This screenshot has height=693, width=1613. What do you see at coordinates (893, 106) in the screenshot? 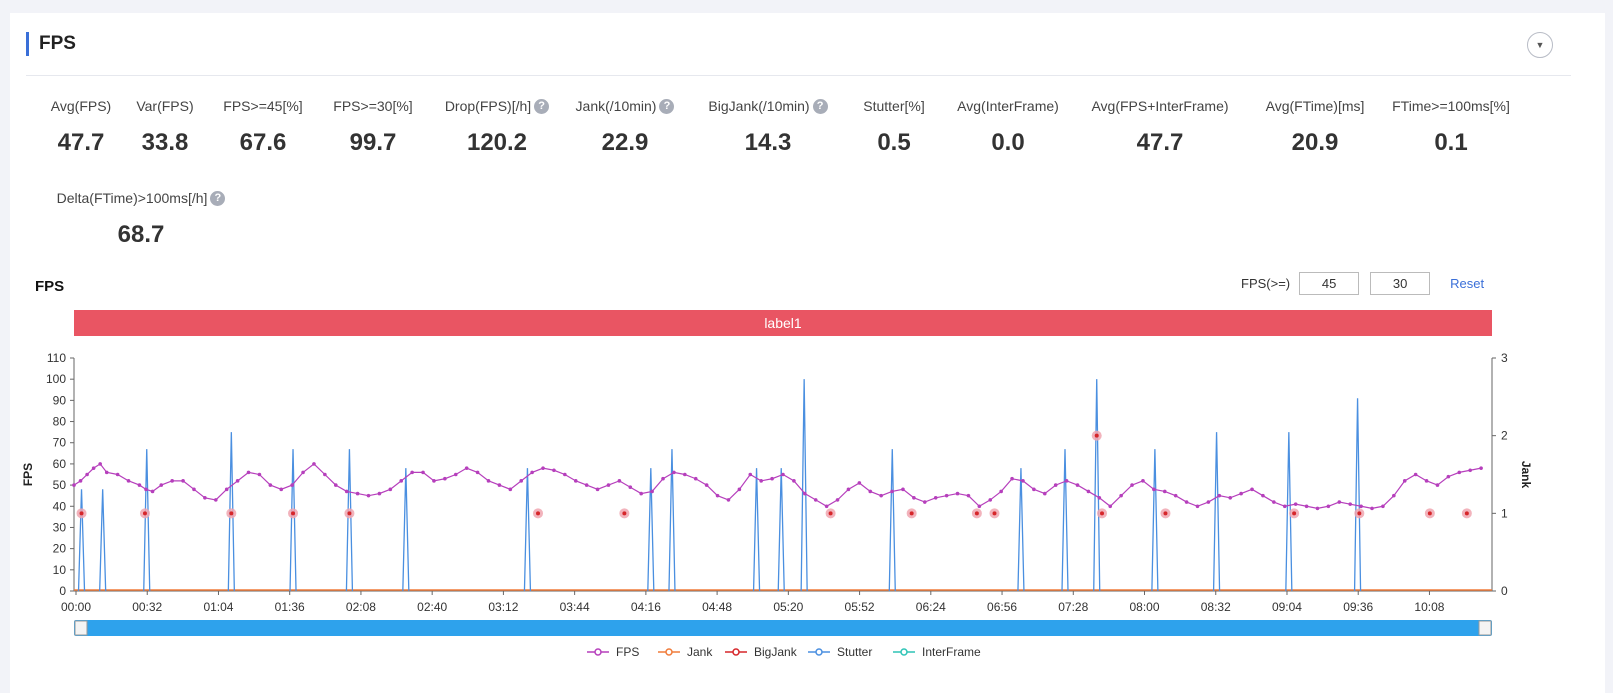
I see `metric-label: Stutter[%]` at bounding box center [893, 106].